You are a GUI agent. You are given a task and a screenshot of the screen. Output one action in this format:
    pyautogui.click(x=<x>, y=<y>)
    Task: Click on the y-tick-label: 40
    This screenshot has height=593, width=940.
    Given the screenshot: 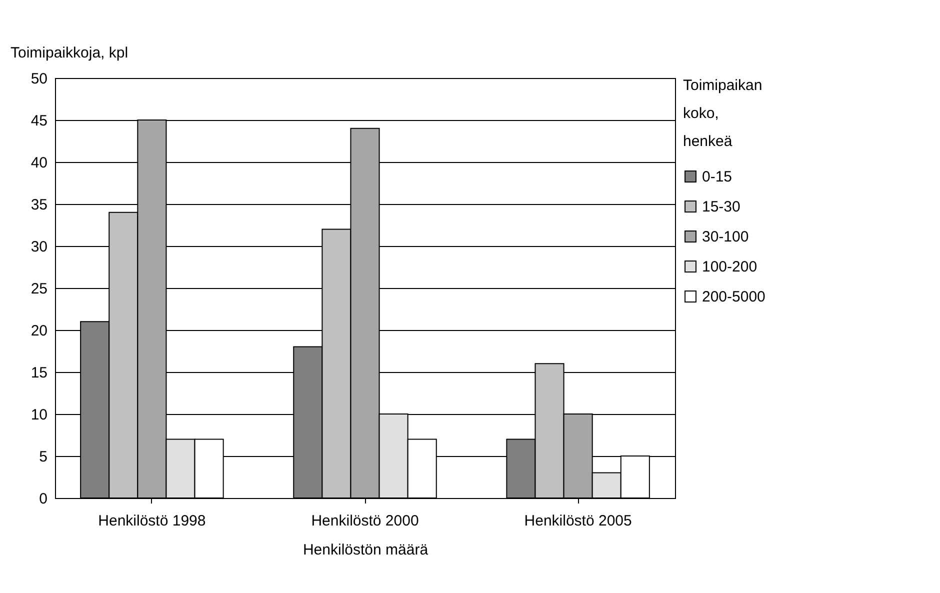 What is the action you would take?
    pyautogui.click(x=39, y=163)
    